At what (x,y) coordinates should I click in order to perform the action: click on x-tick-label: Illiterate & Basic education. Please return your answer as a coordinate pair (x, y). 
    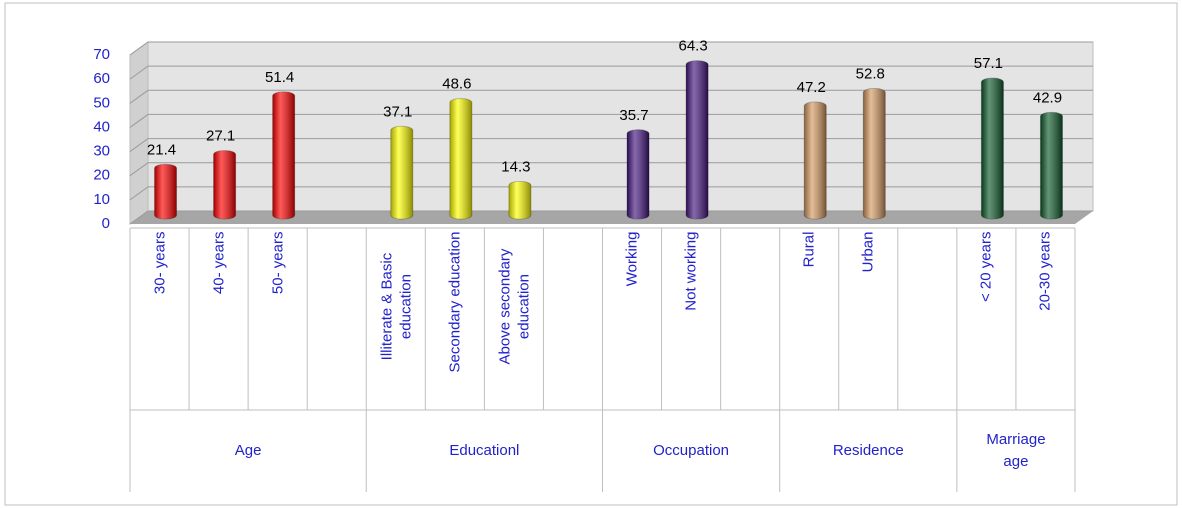
    Looking at the image, I should click on (395, 307).